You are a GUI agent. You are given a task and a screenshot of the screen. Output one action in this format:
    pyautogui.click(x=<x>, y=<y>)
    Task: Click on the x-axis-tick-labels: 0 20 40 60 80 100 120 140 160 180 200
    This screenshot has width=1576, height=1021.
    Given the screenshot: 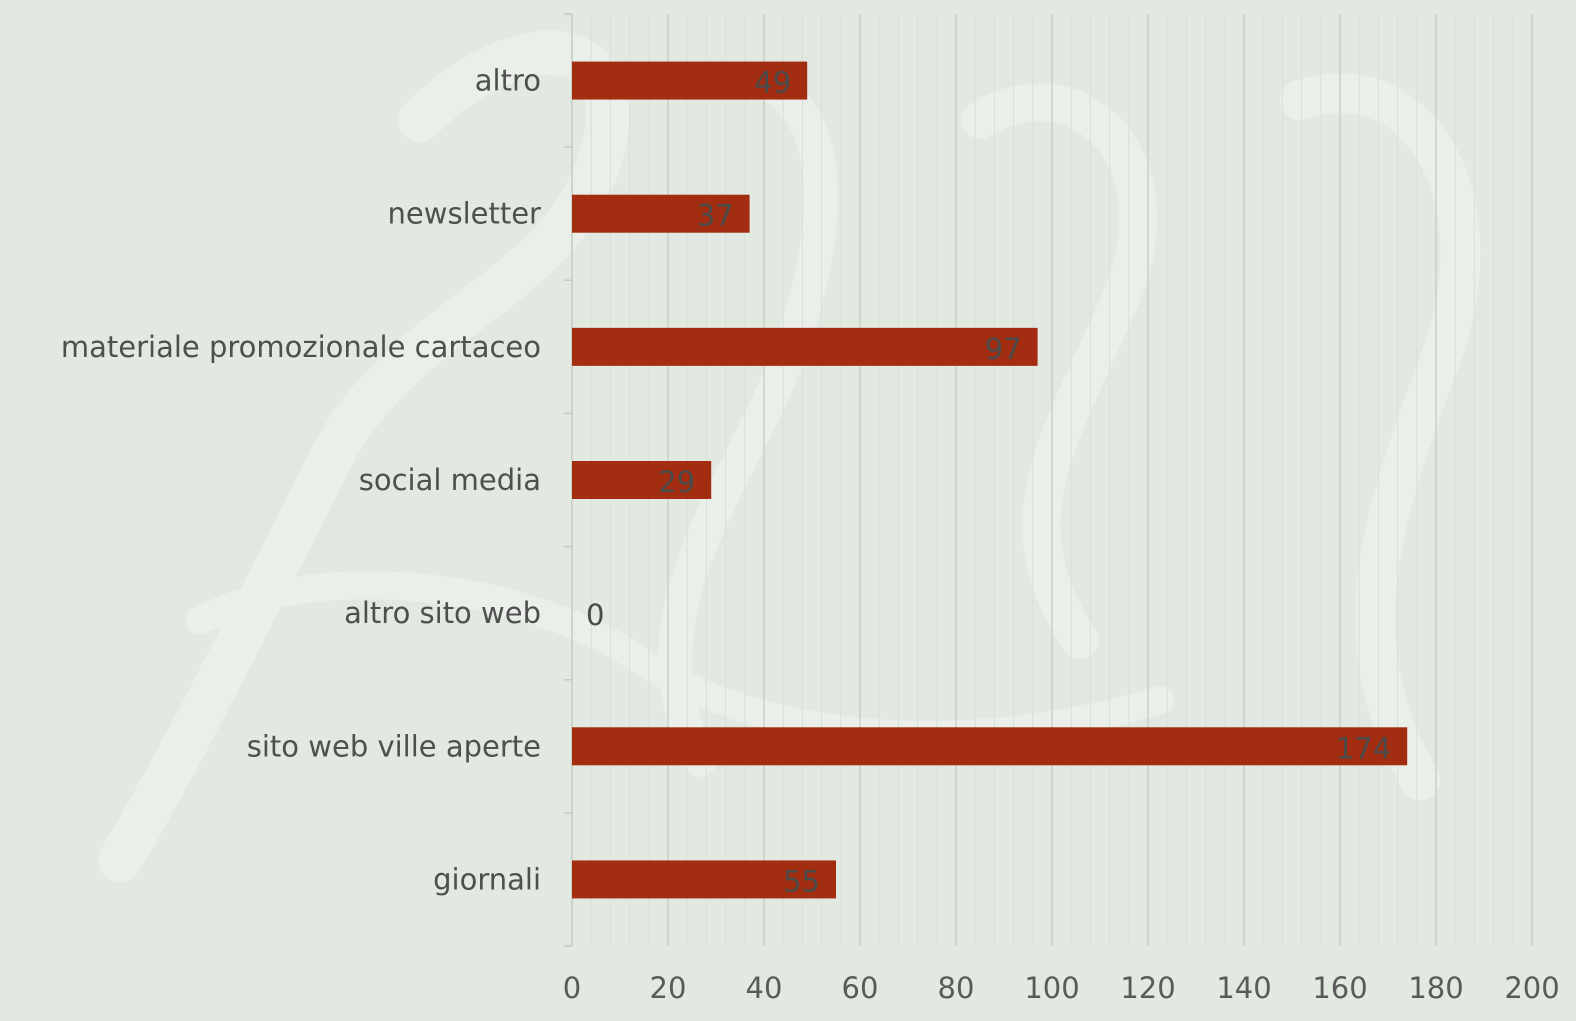 What is the action you would take?
    pyautogui.click(x=1061, y=988)
    